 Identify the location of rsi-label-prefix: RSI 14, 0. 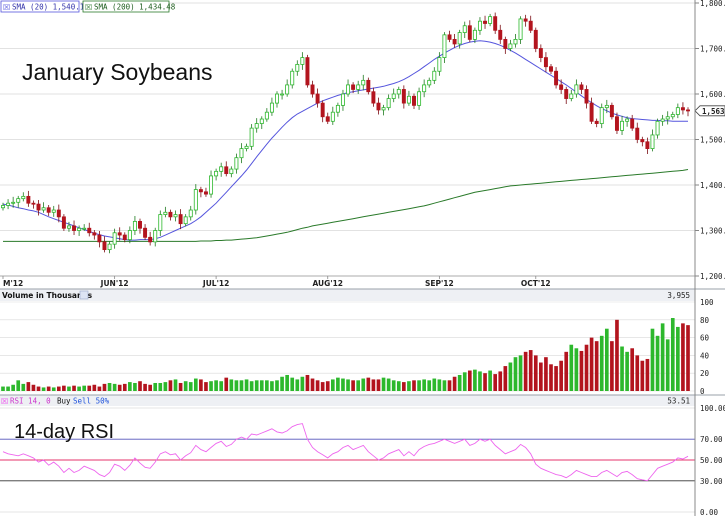
(30, 401).